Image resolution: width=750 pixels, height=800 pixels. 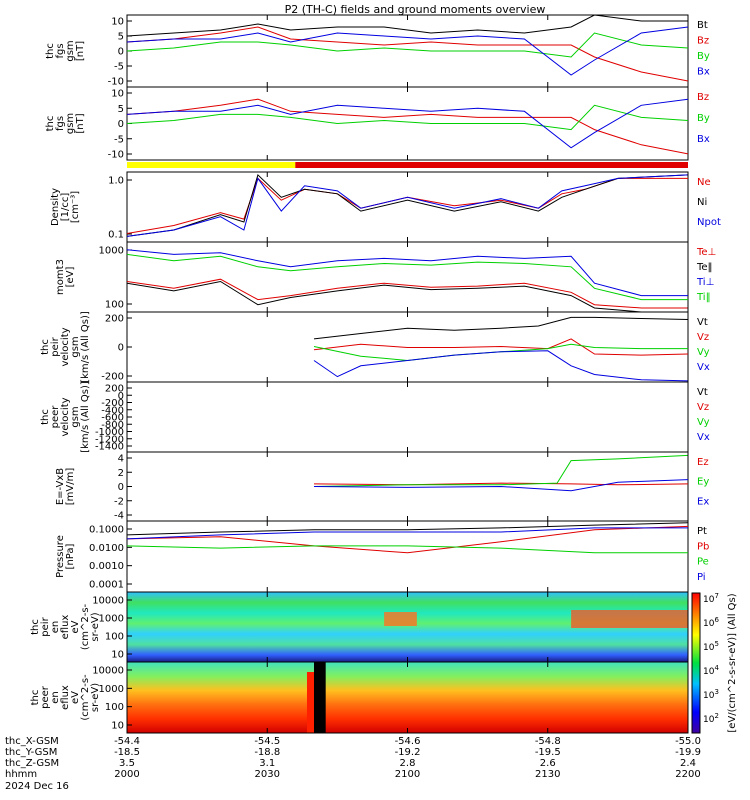 I want to click on x-row-value: 2130, so click(x=547, y=774).